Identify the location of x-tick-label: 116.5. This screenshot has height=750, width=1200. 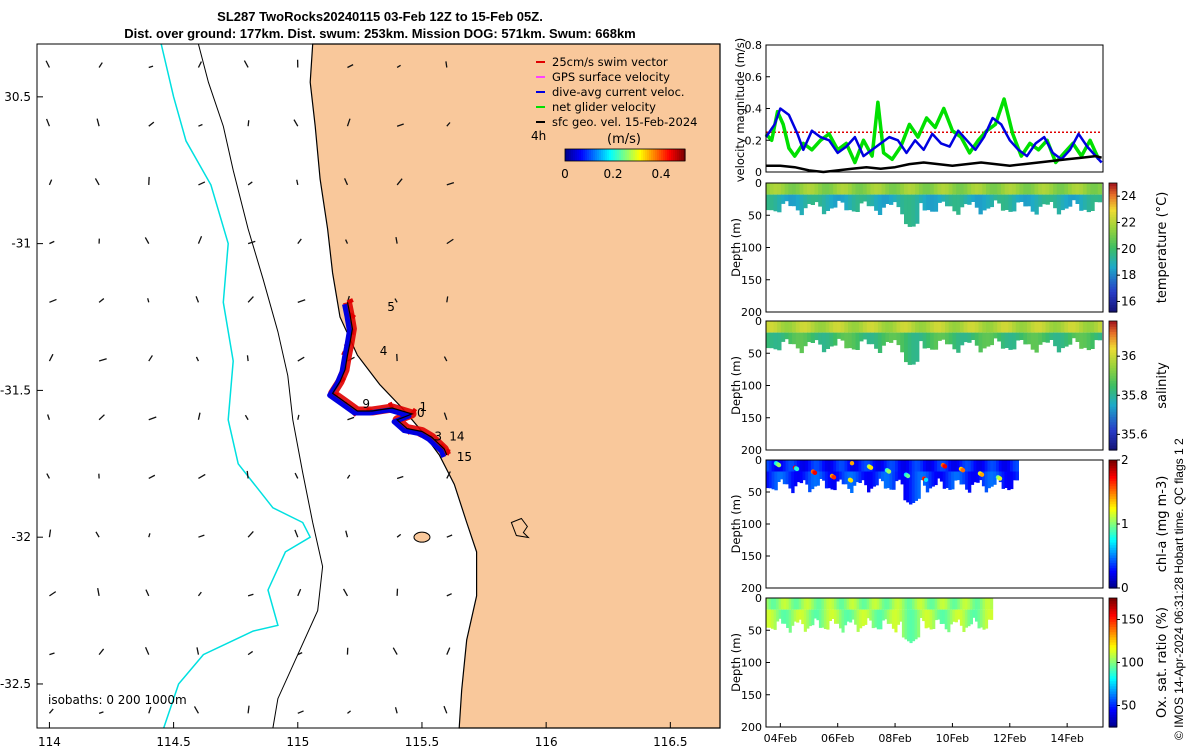
(670, 742).